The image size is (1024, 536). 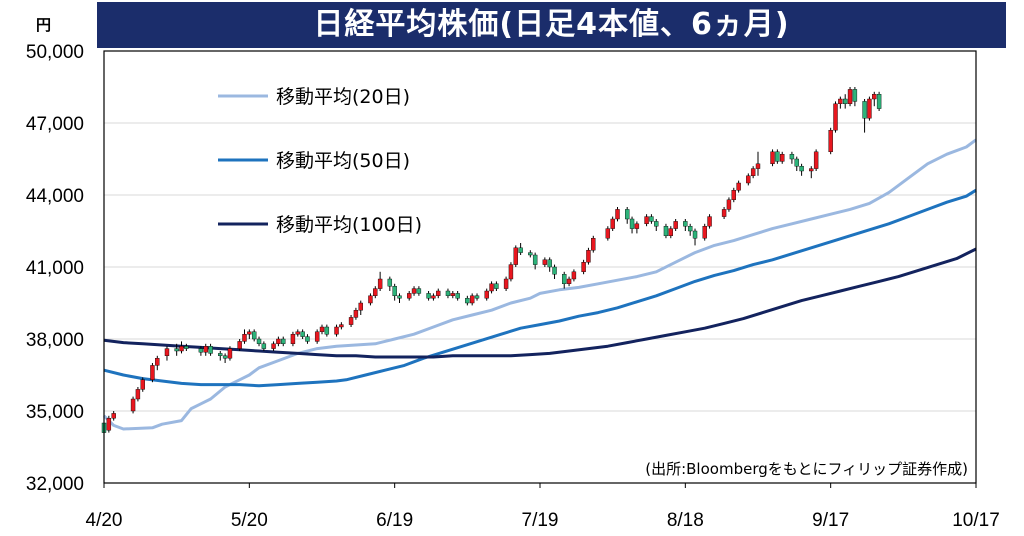 What do you see at coordinates (349, 225) in the screenshot?
I see `legend-label-ma100: 移動平均(100日)` at bounding box center [349, 225].